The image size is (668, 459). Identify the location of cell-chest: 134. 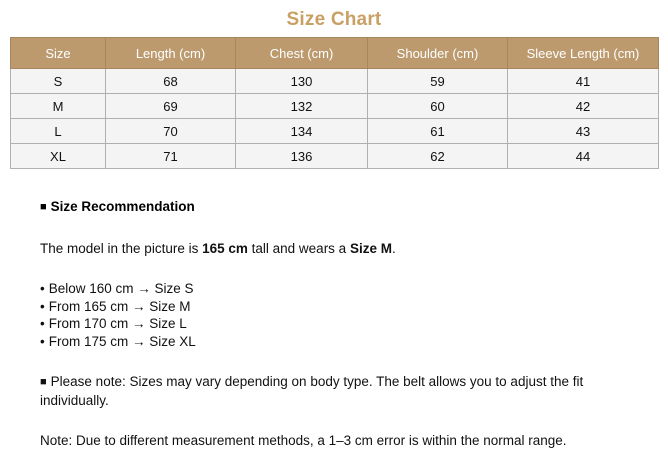
(301, 131).